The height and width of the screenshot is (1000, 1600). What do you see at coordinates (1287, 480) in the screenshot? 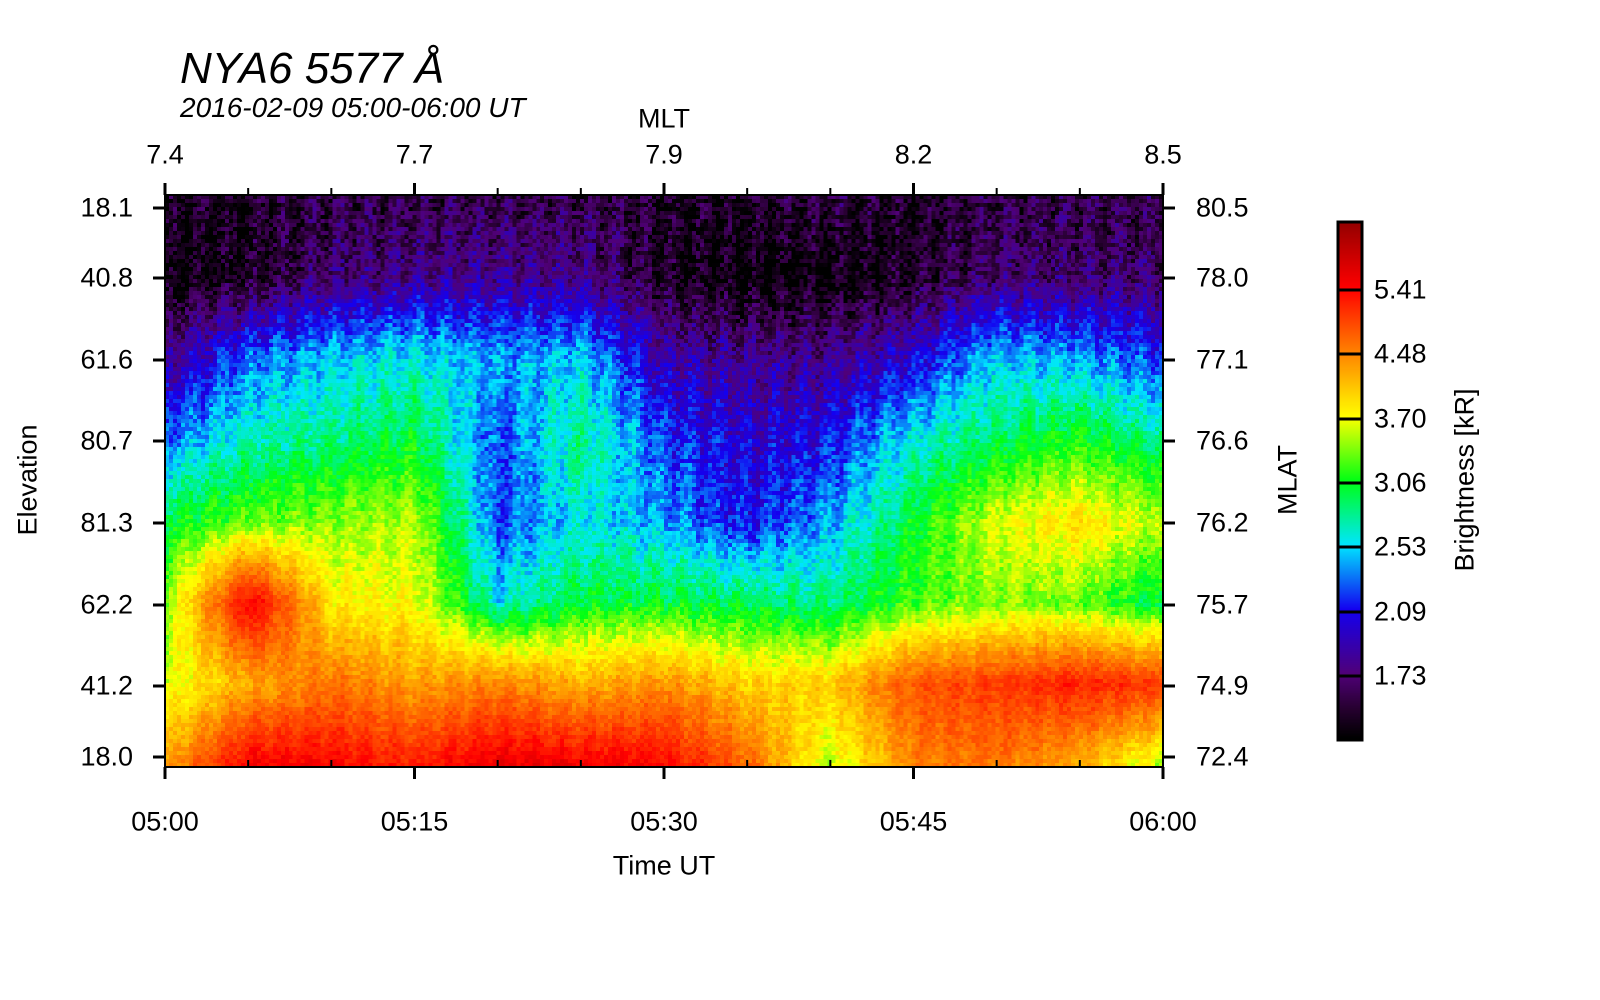
I see `mlat-axis-label: MLAT` at bounding box center [1287, 480].